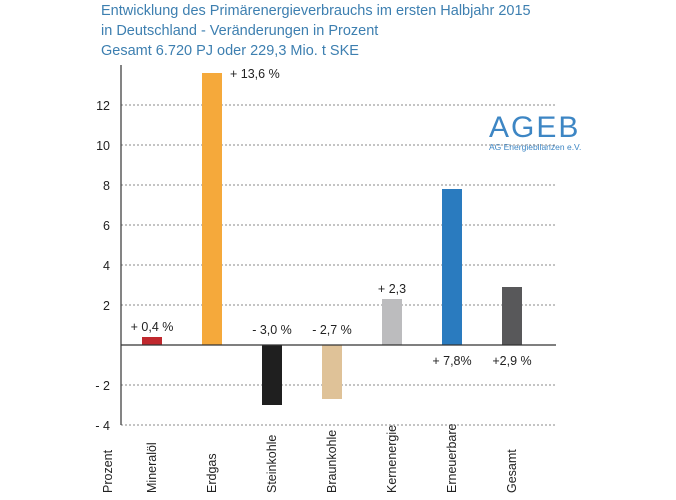 This screenshot has width=676, height=500. Describe the element at coordinates (272, 330) in the screenshot. I see `data-label: - 3,0 %` at that location.